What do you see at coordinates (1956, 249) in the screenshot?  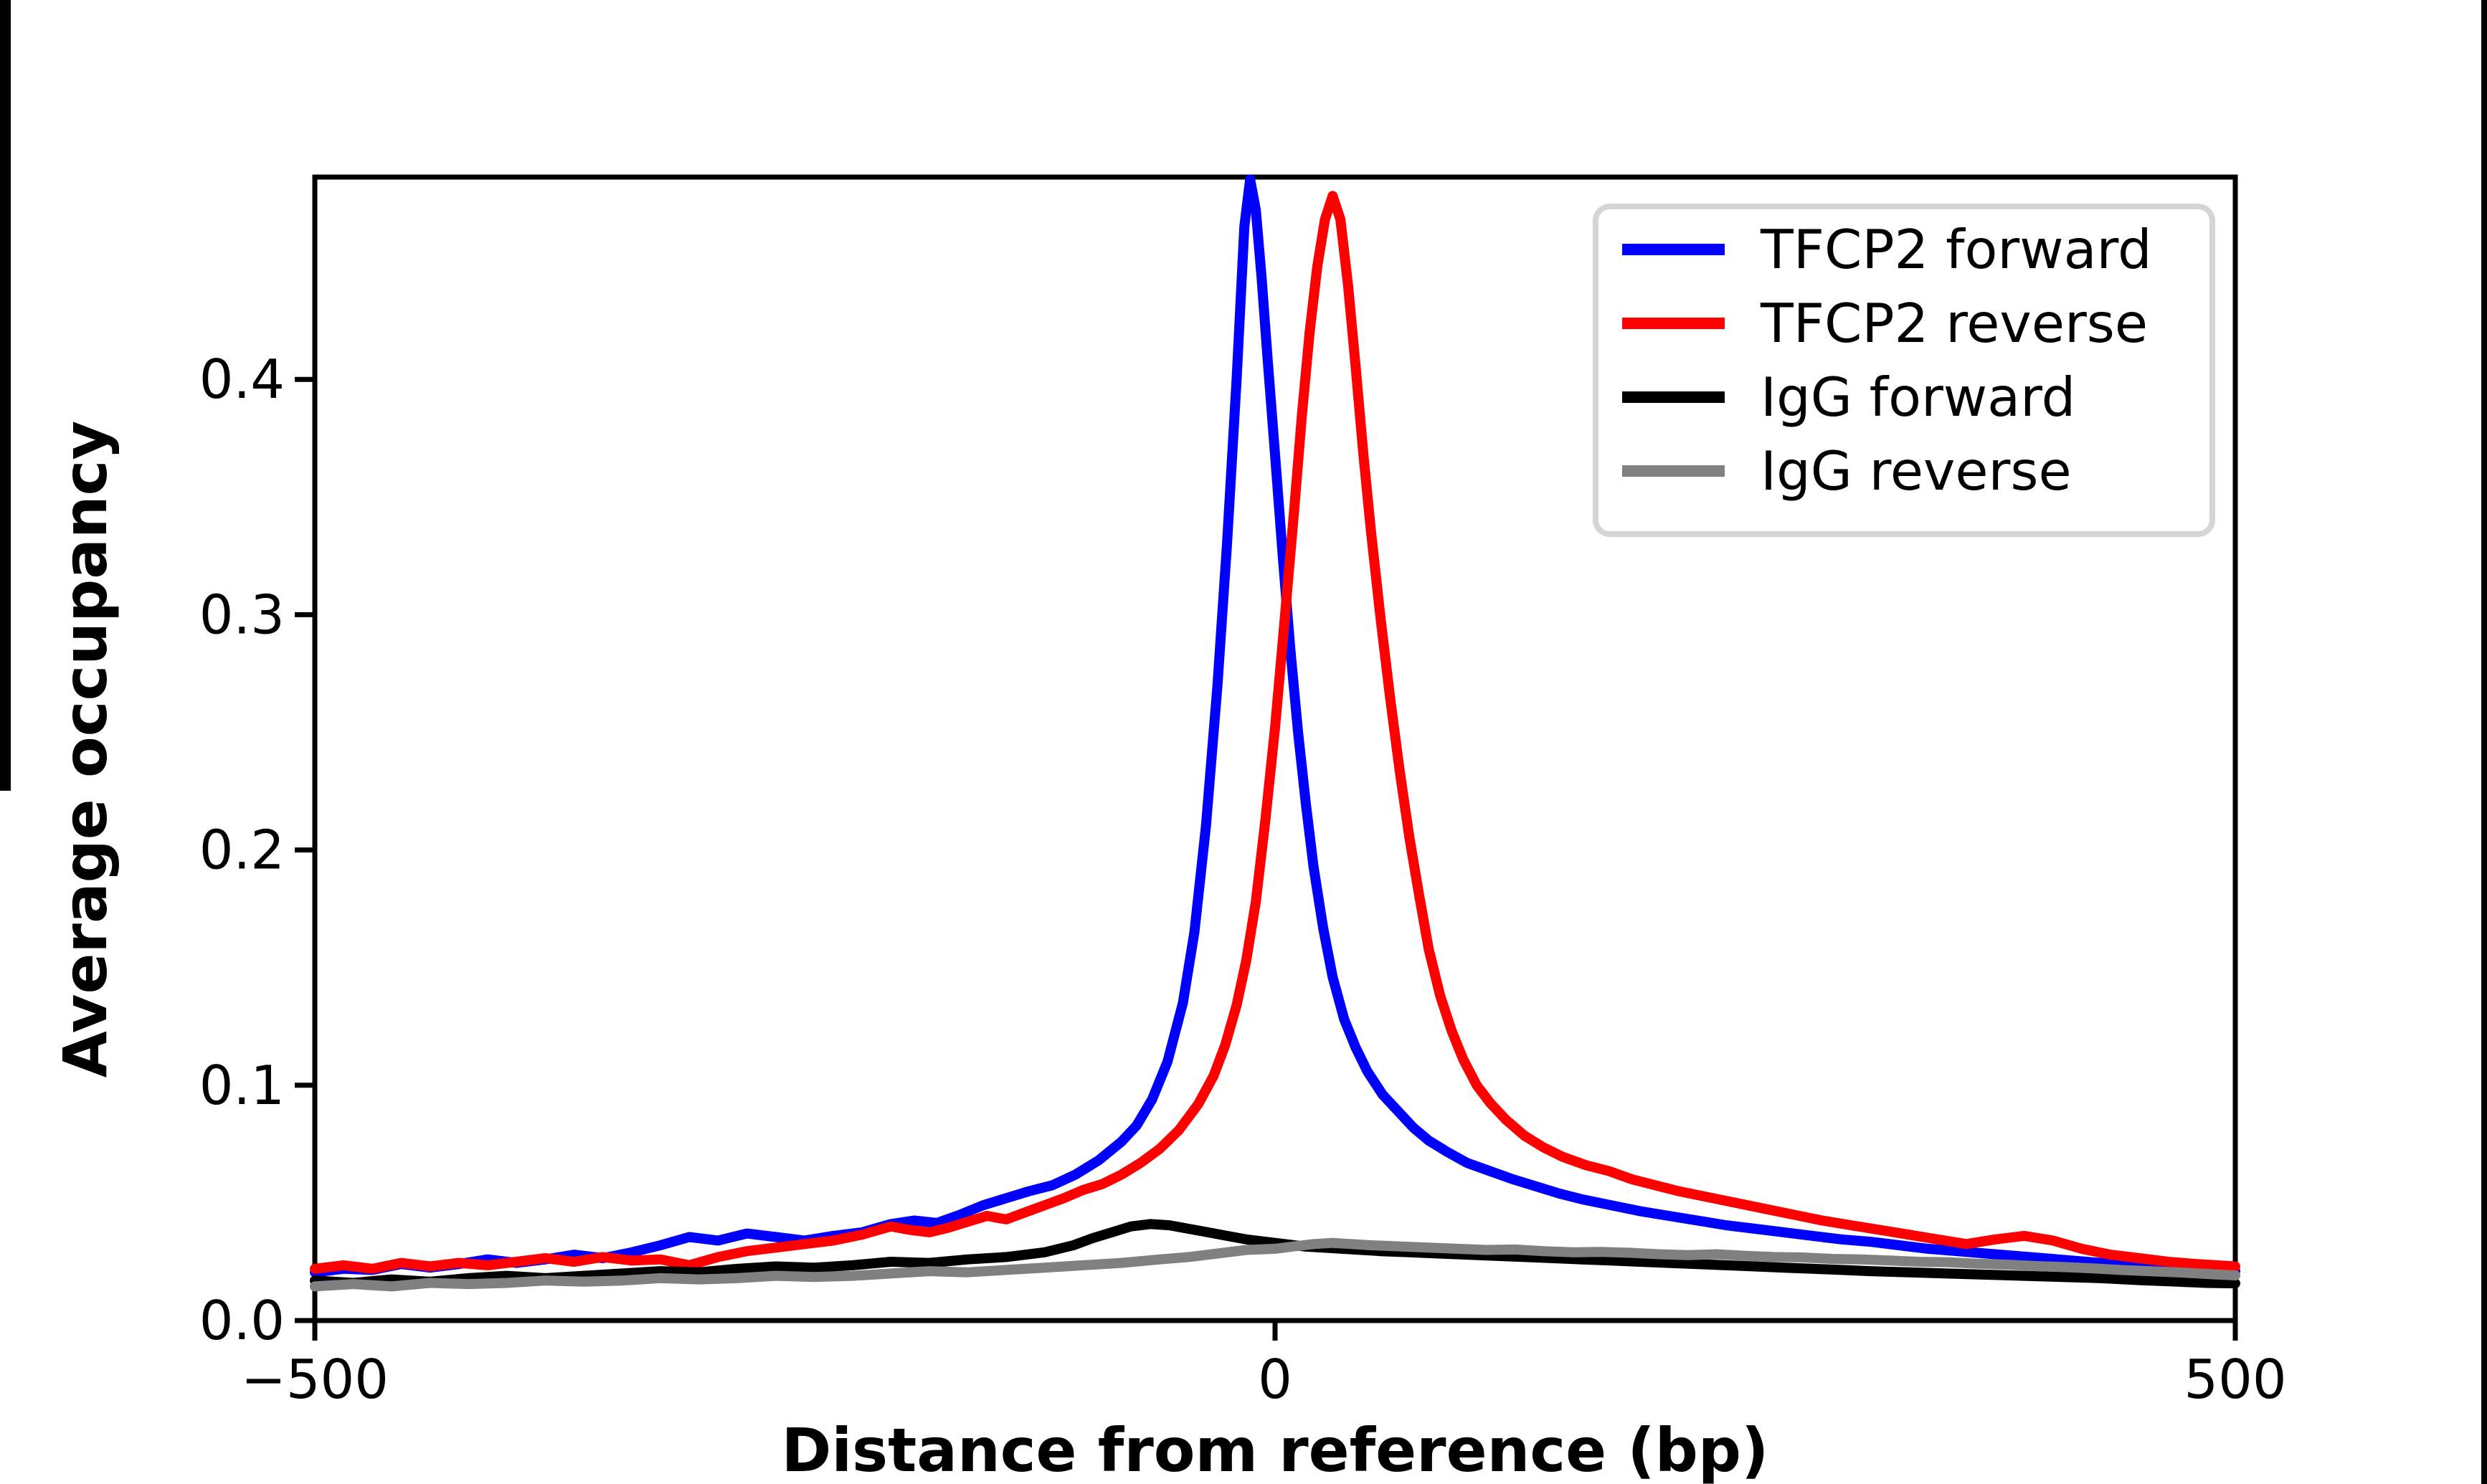 I see `legend-label-tfcp2-forward: TFCP2 forward` at bounding box center [1956, 249].